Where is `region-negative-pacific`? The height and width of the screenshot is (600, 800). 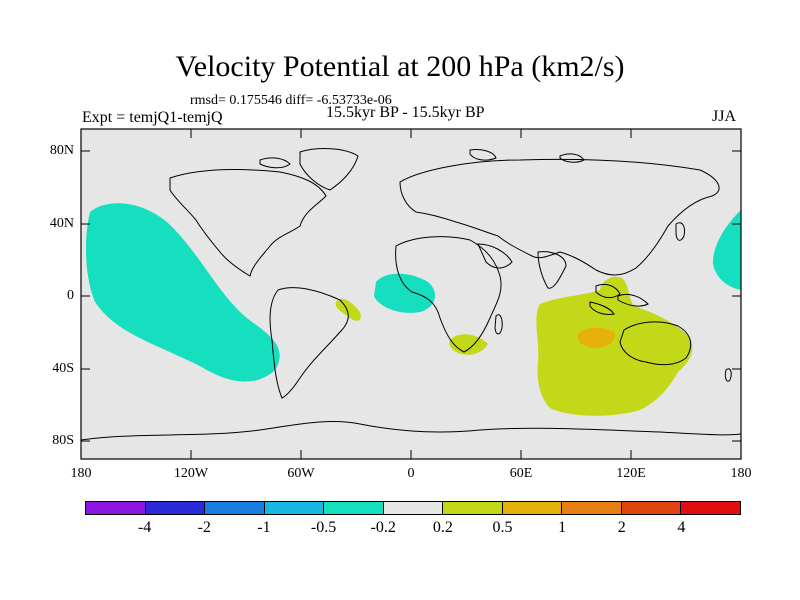
region-negative-pacific is located at coordinates (182, 292).